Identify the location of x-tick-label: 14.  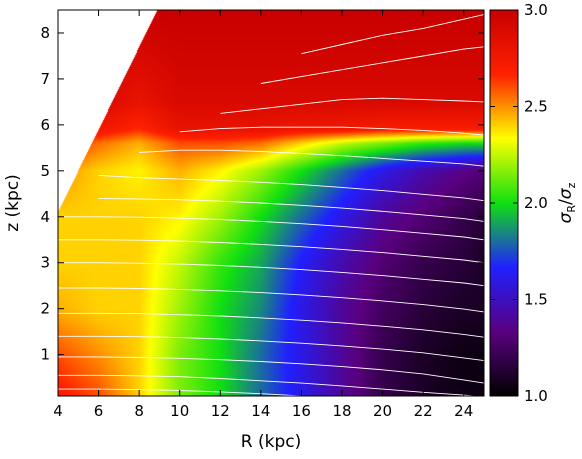
(260, 411).